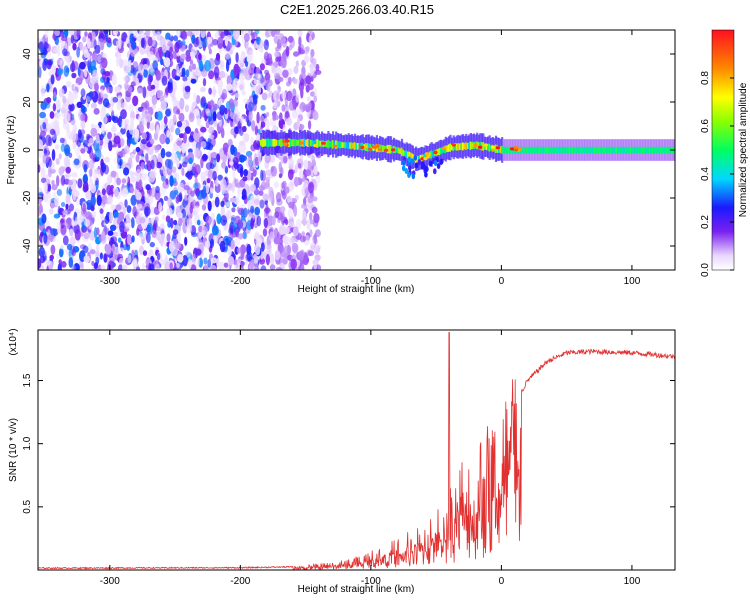 The width and height of the screenshot is (750, 600). Describe the element at coordinates (356, 589) in the screenshot. I see `snr-x-label: Height of straight line (km)` at that location.